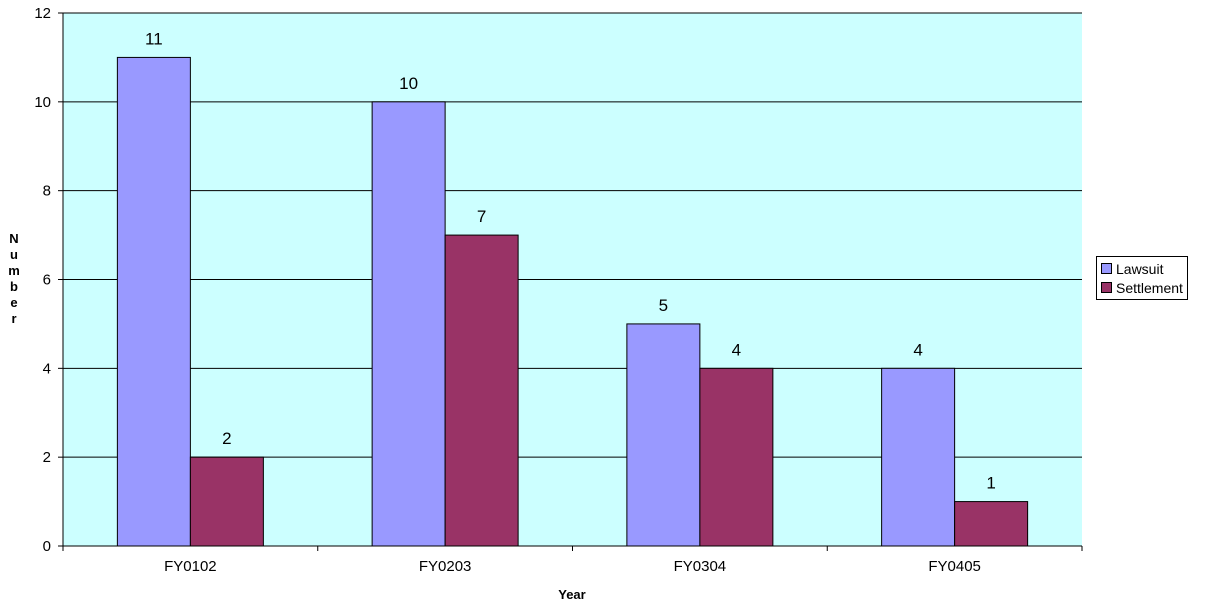  What do you see at coordinates (14, 254) in the screenshot?
I see `y-axis-title-letter: u` at bounding box center [14, 254].